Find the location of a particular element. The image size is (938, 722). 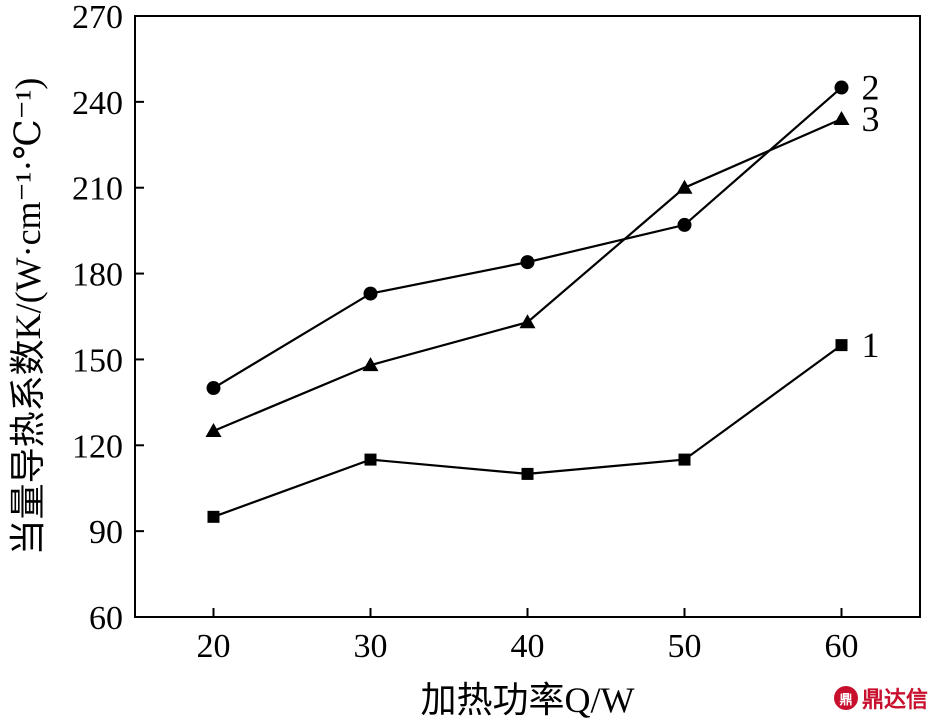

x-tick-label: 60 is located at coordinates (842, 646).